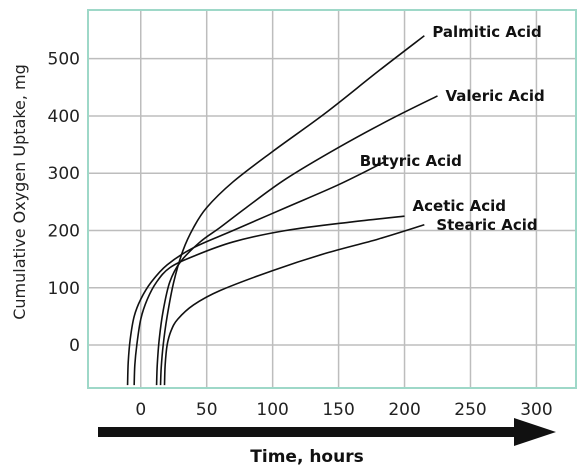 The height and width of the screenshot is (468, 578). I want to click on y-axis-title: Cumulative Oxygen Uptake, mg, so click(19, 192).